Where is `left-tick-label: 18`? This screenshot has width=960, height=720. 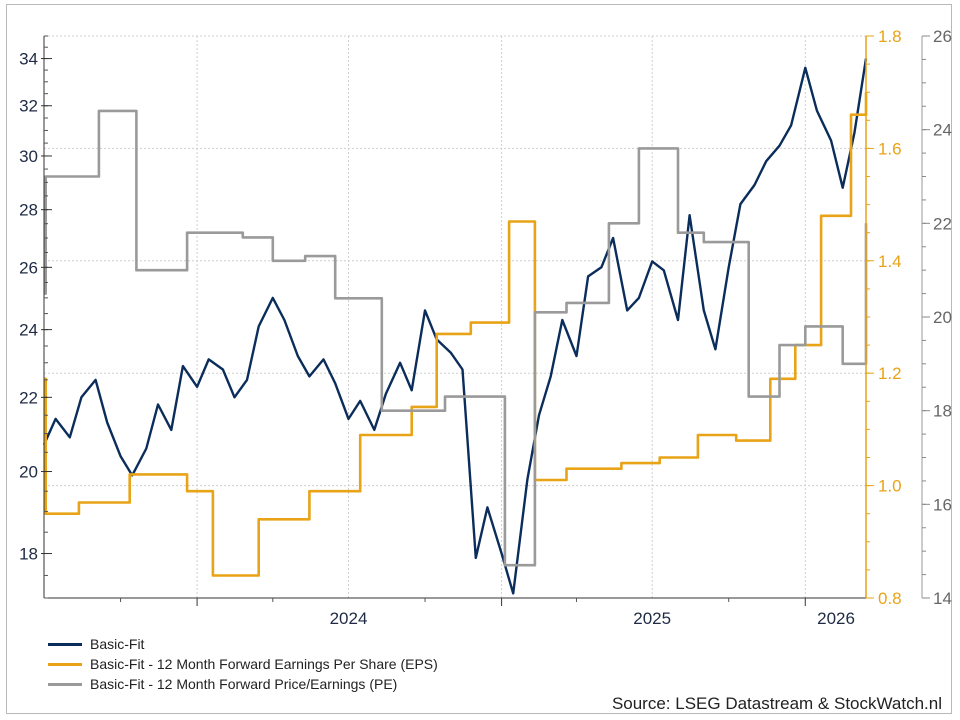
left-tick-label: 18 is located at coordinates (28, 554).